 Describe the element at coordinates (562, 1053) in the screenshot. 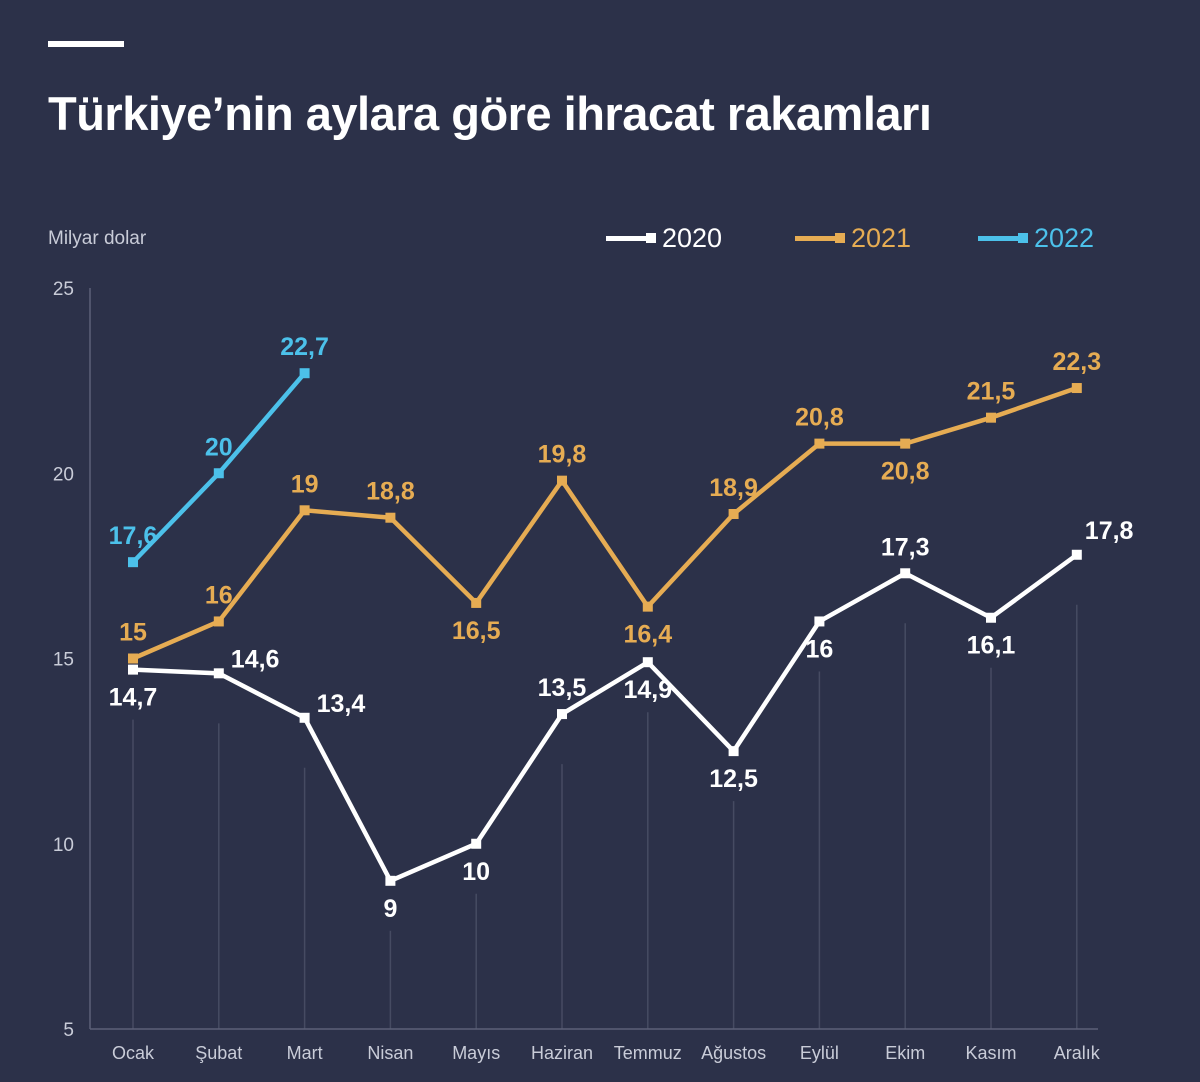

I see `x-tick-label: Haziran` at that location.